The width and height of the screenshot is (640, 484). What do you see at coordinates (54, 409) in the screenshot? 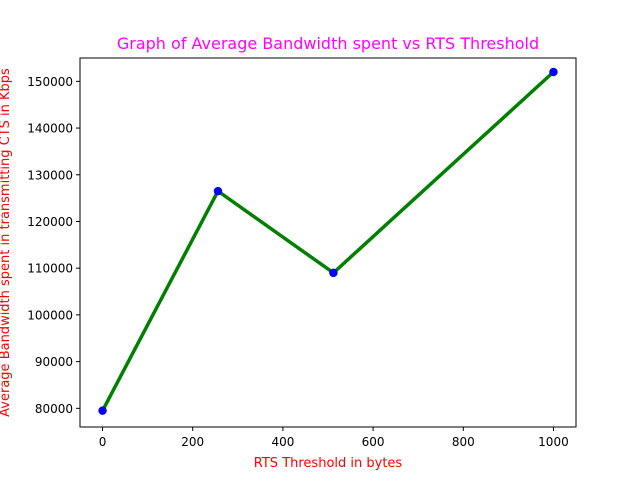
I see `y-tick-label: 80000` at bounding box center [54, 409].